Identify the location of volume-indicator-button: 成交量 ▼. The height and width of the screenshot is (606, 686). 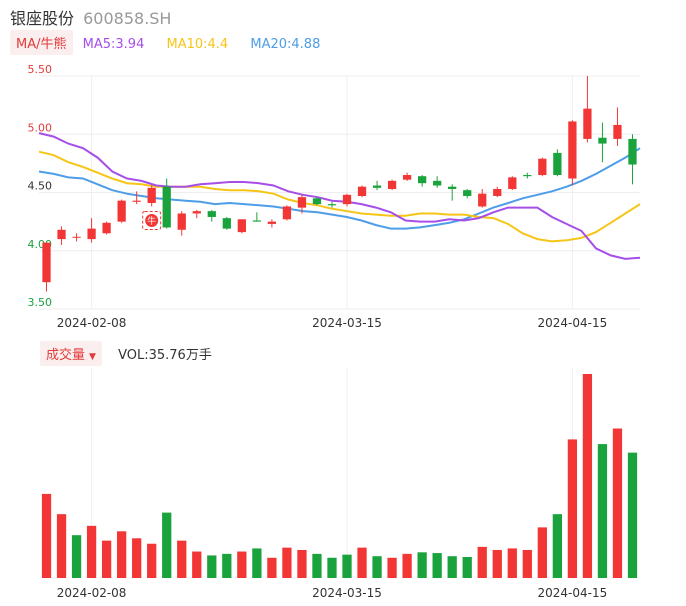
(71, 353).